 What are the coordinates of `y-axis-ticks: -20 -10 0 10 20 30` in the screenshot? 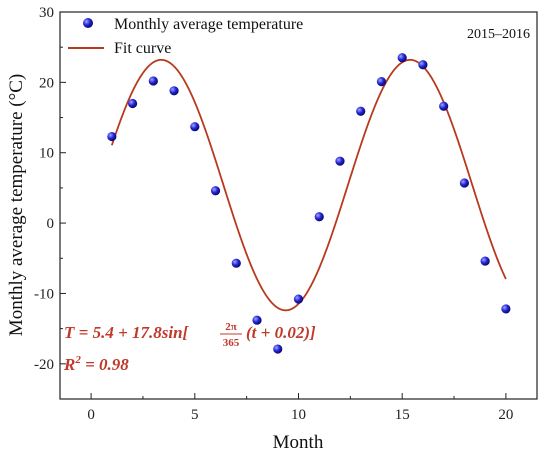 It's located at (50, 202).